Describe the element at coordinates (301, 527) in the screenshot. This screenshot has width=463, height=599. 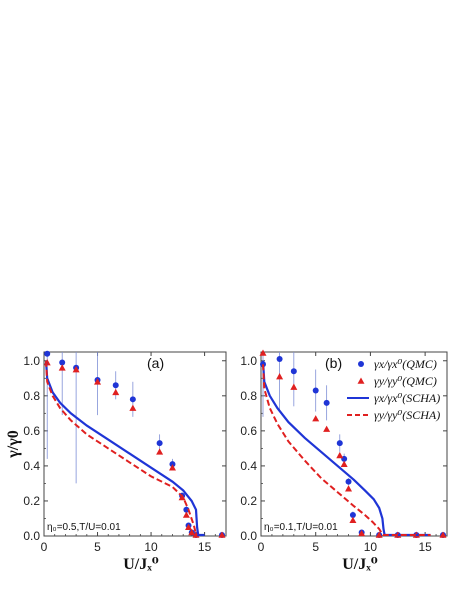
I see `parameter-annotation: η₀=0.1,T/U=0.01` at that location.